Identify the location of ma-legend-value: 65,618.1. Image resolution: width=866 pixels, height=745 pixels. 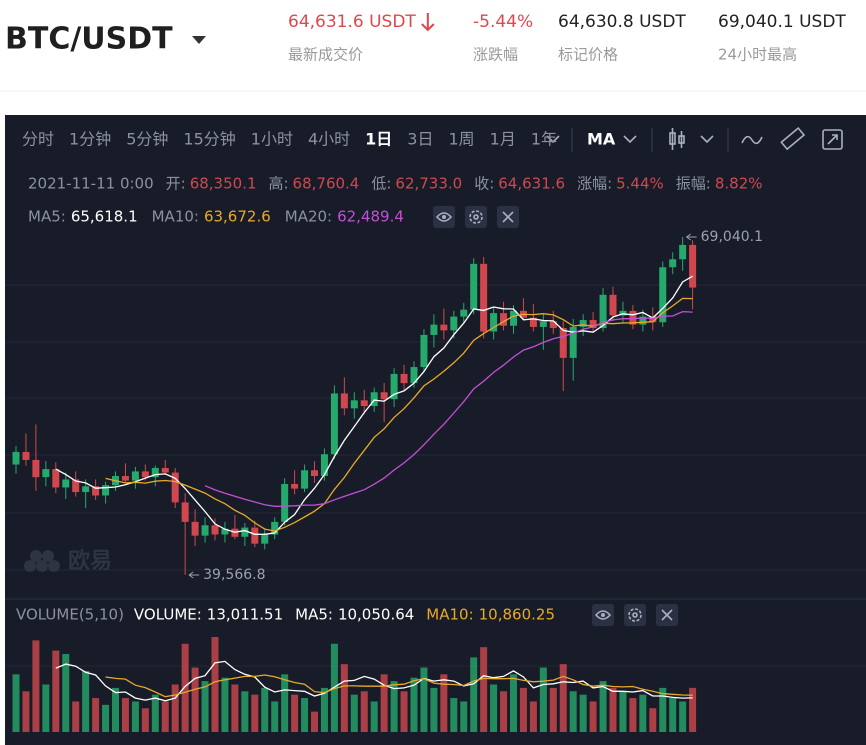
(104, 217).